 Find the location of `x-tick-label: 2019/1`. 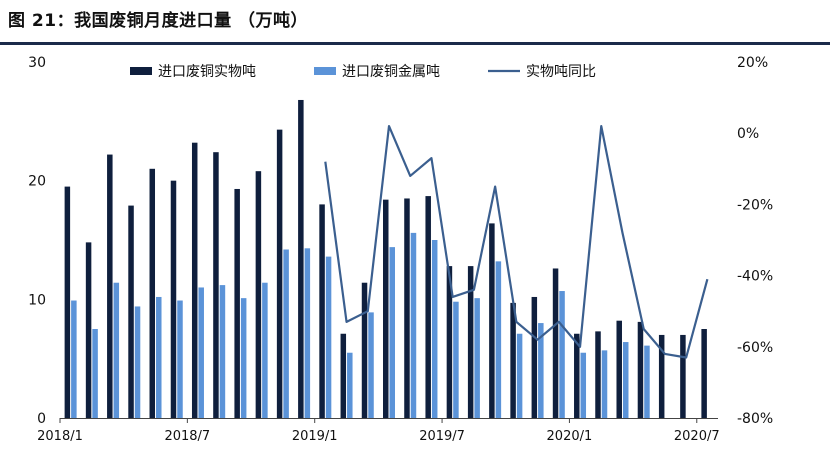

x-tick-label: 2019/1 is located at coordinates (315, 436).